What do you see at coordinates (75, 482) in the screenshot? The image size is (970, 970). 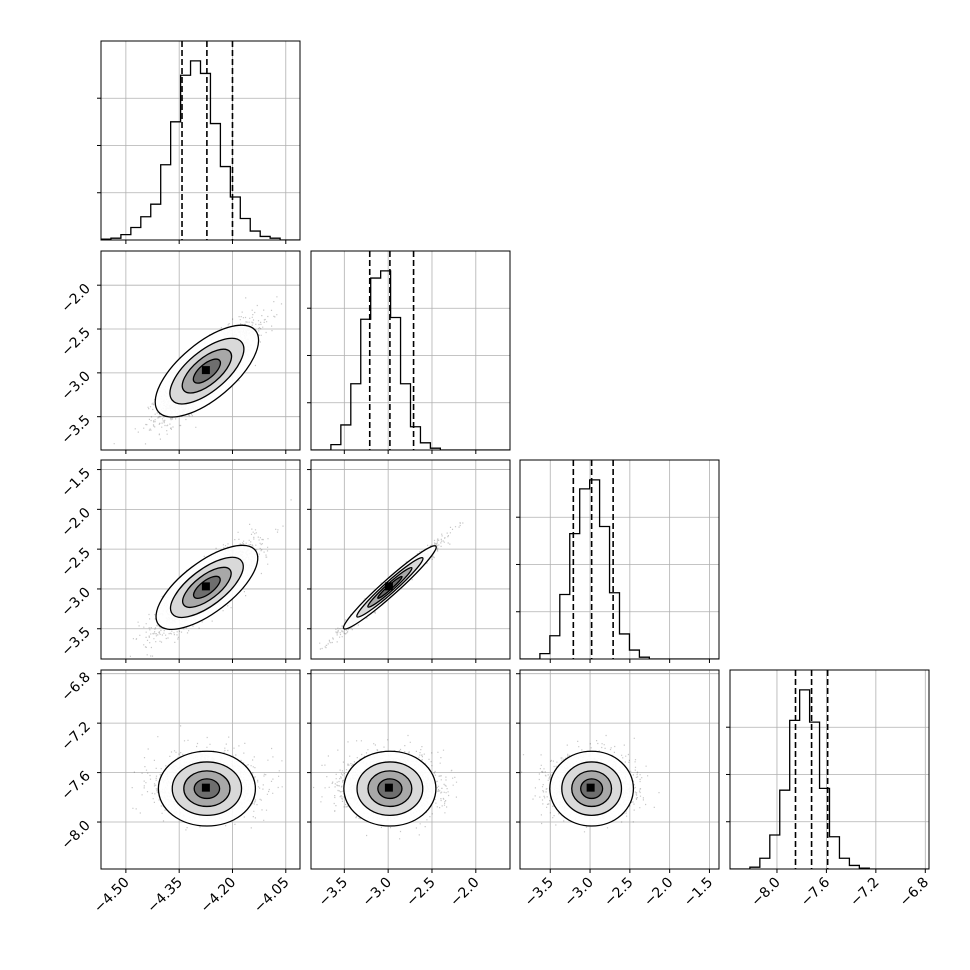 I see `y-tick-label: −1.5` at bounding box center [75, 482].